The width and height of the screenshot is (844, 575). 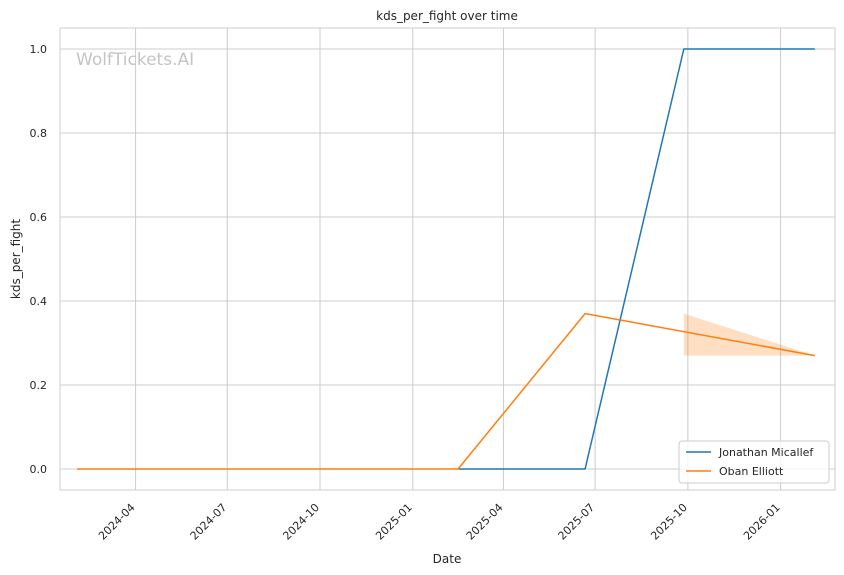 I want to click on chart-title: kds_per_fight over time, so click(x=447, y=16).